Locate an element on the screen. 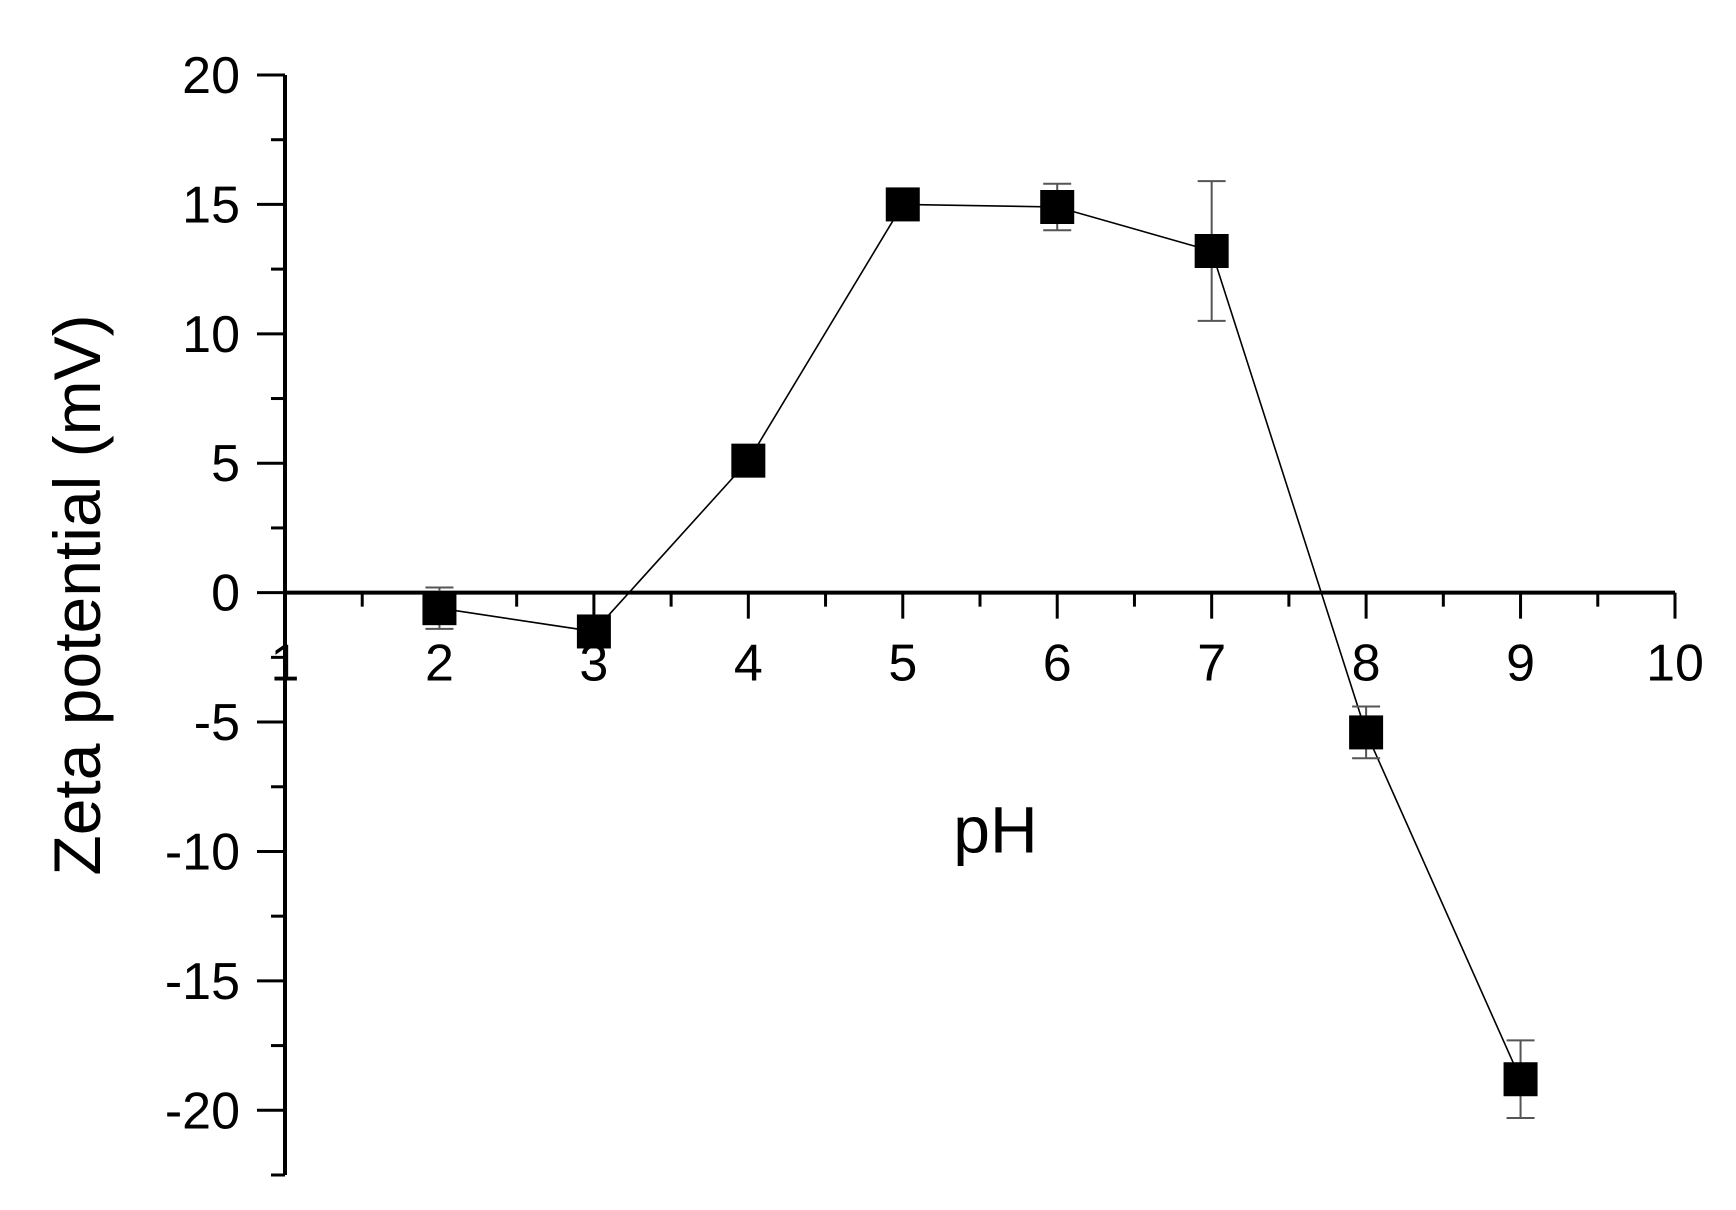 The height and width of the screenshot is (1210, 1736). y-tick-label: 5 is located at coordinates (225, 464).